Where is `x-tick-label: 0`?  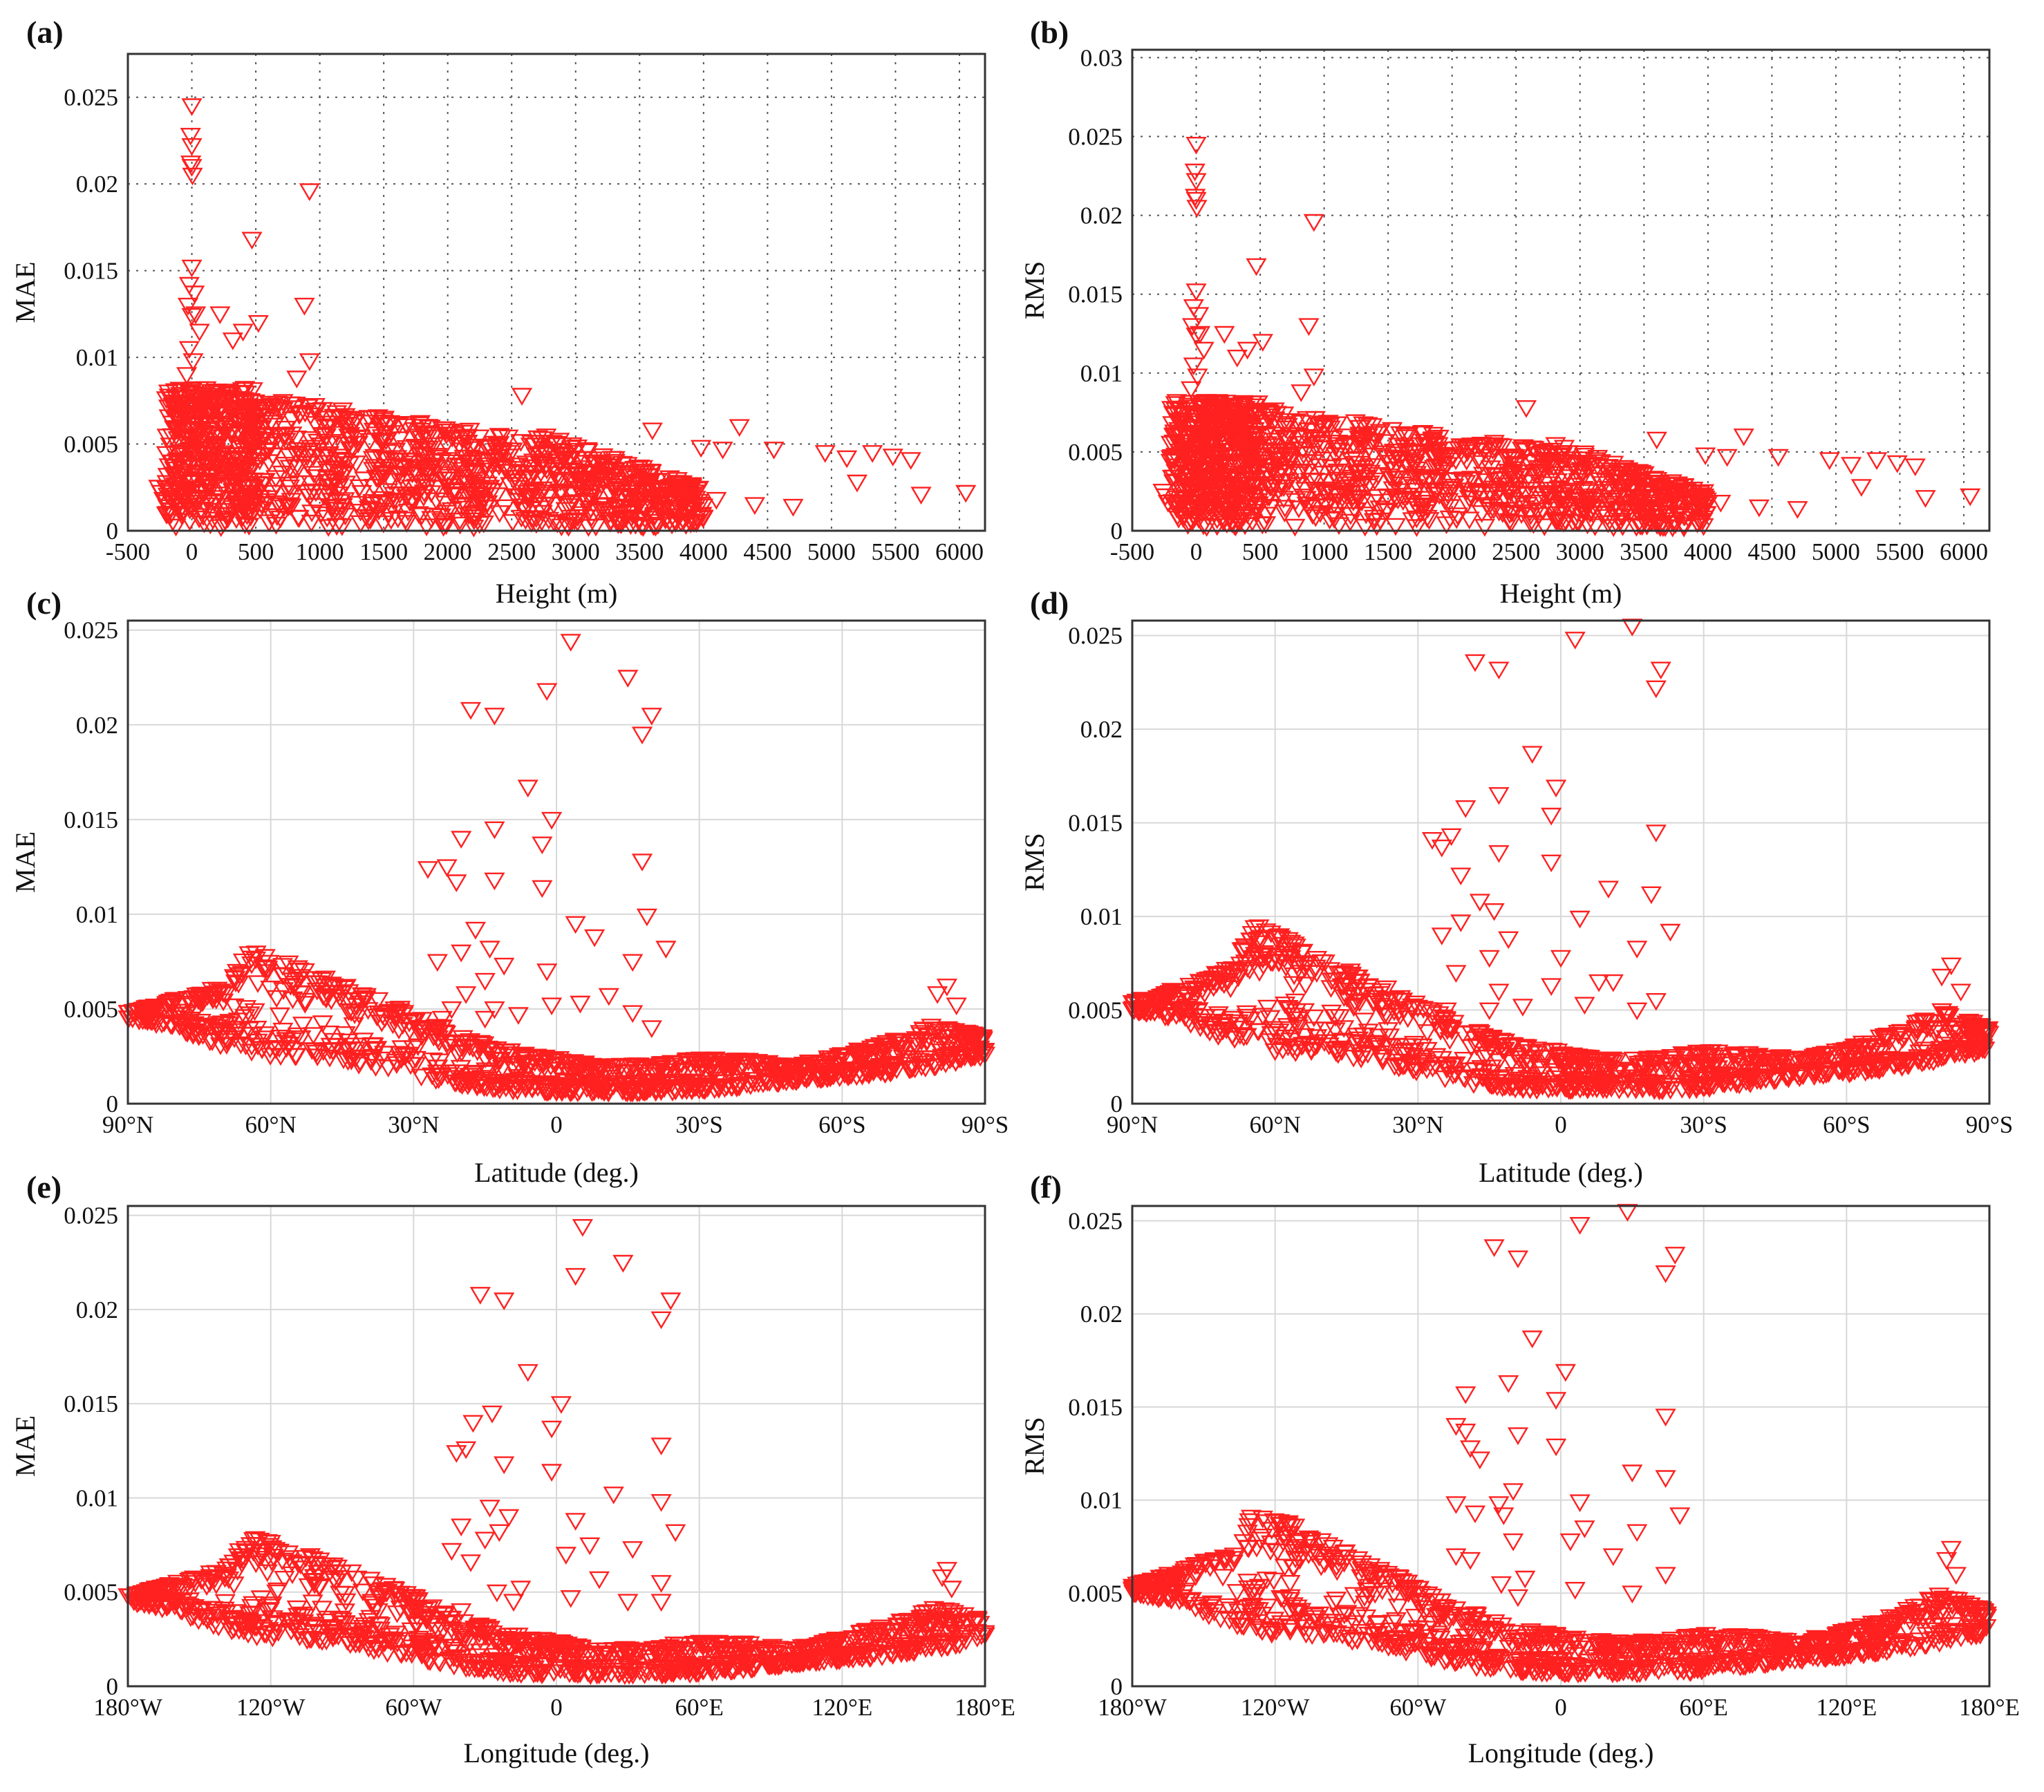
x-tick-label: 0 is located at coordinates (556, 1124).